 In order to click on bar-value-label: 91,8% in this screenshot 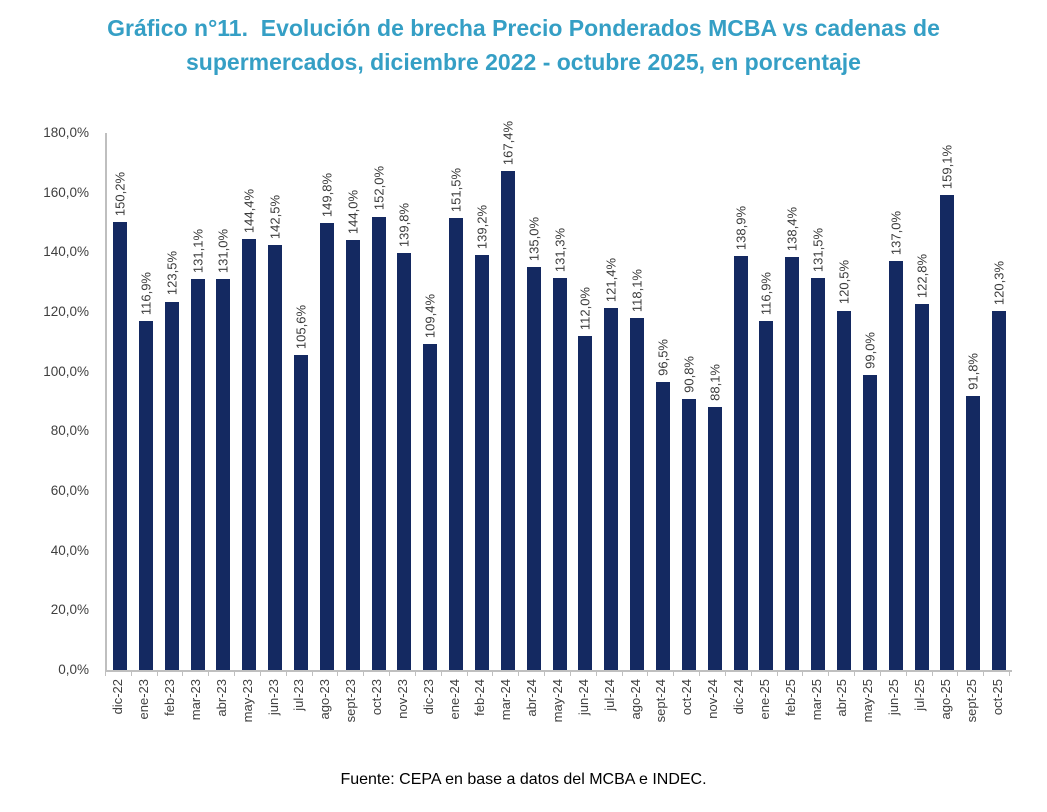, I will do `click(973, 372)`.